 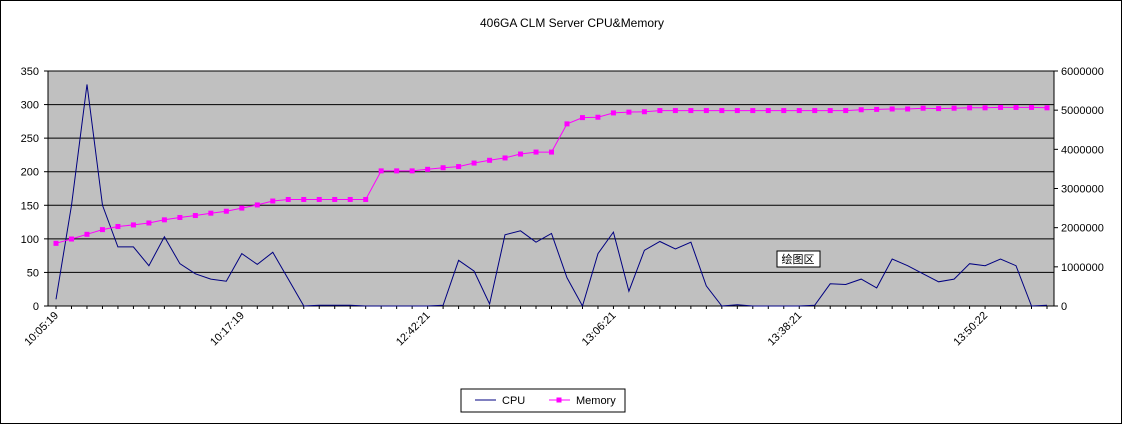 I want to click on legend: CPU Memory, so click(x=543, y=400).